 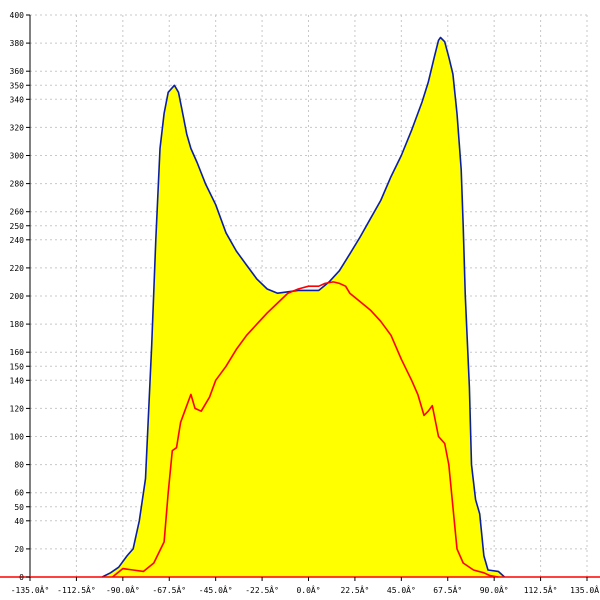 I want to click on y-tick-label: 260, so click(x=17, y=212).